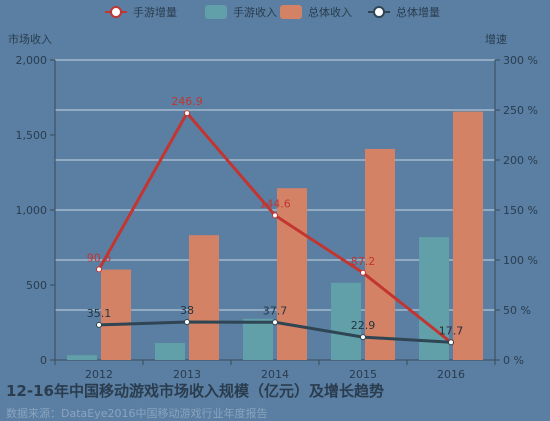 The width and height of the screenshot is (550, 421). Describe the element at coordinates (32, 135) in the screenshot. I see `y-left-tick-label: 1,500` at that location.